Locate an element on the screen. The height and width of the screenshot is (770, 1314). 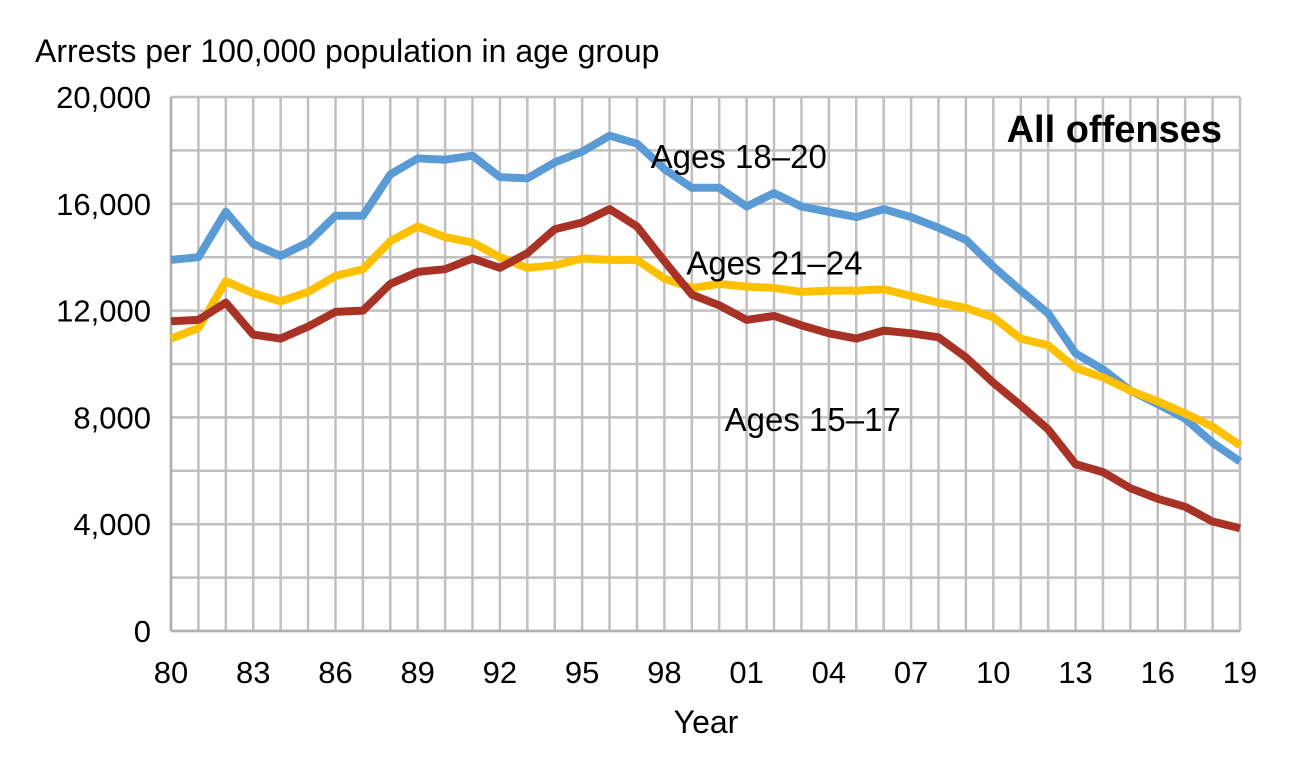
x-tick-label: 01 is located at coordinates (746, 672).